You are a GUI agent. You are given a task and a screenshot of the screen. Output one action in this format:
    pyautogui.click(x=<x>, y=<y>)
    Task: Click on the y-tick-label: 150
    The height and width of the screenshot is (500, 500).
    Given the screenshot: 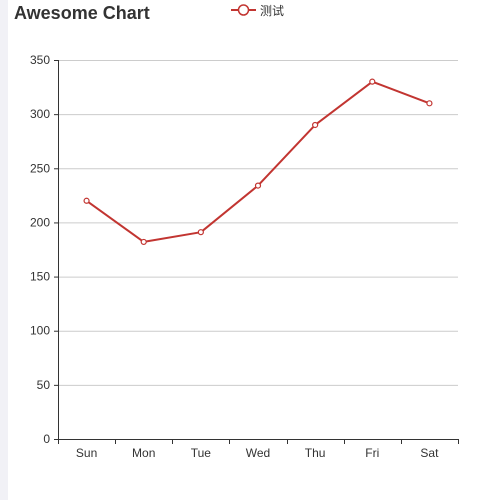 What is the action you would take?
    pyautogui.click(x=40, y=277)
    